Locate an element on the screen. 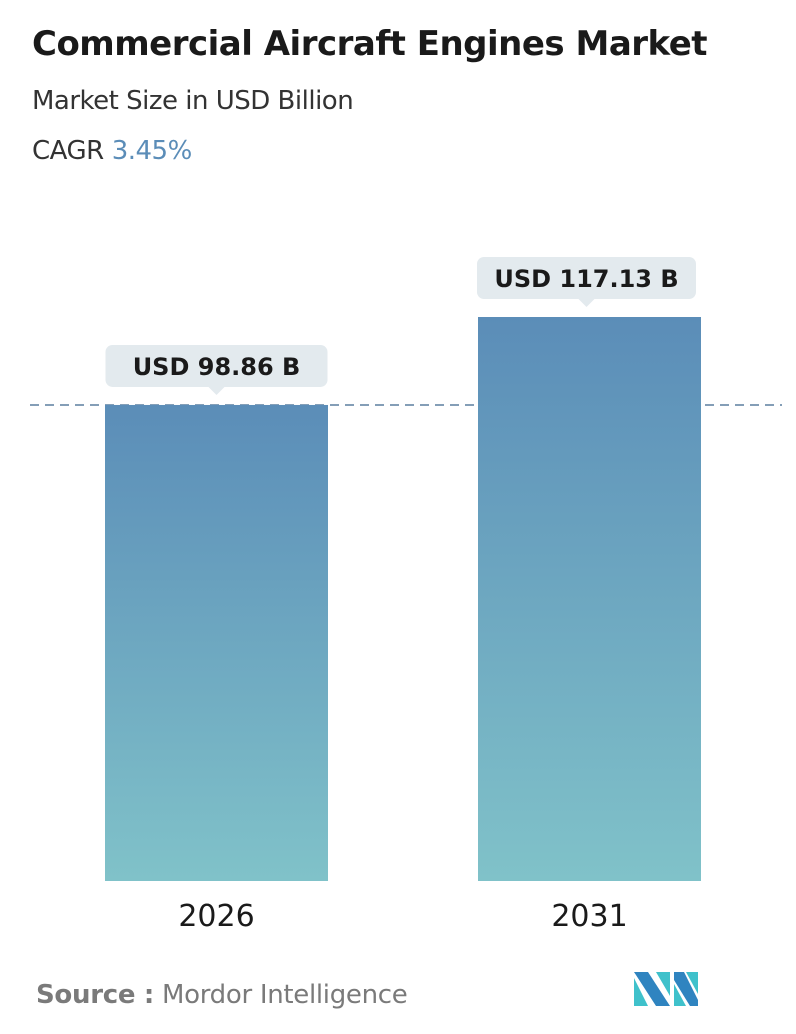 Image resolution: width=796 pixels, height=1034 pixels. x-tick-label: 2026 is located at coordinates (216, 916).